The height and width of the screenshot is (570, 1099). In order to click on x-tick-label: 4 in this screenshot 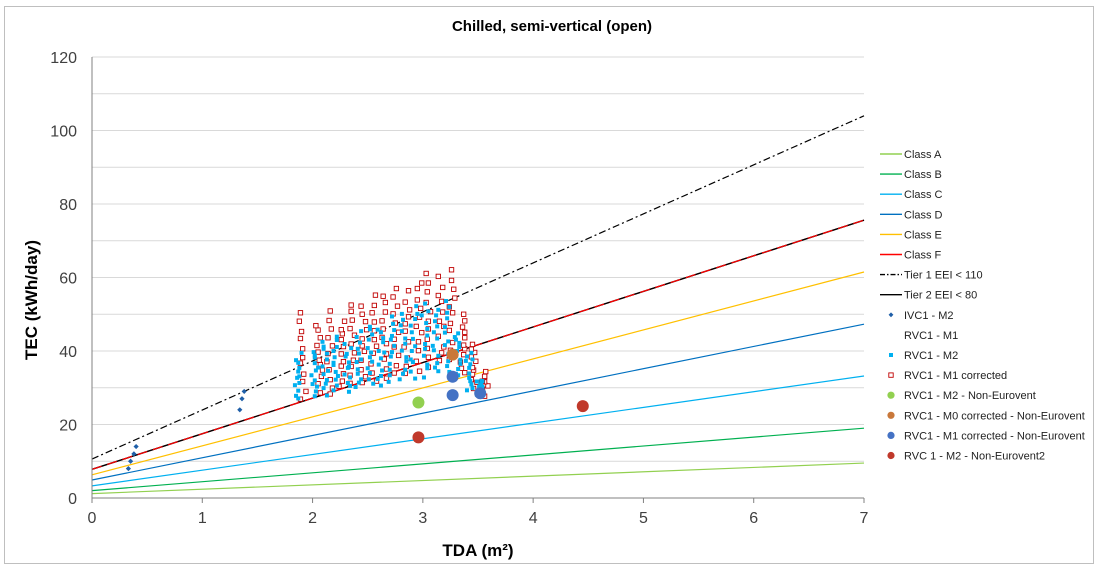, I will do `click(533, 518)`.